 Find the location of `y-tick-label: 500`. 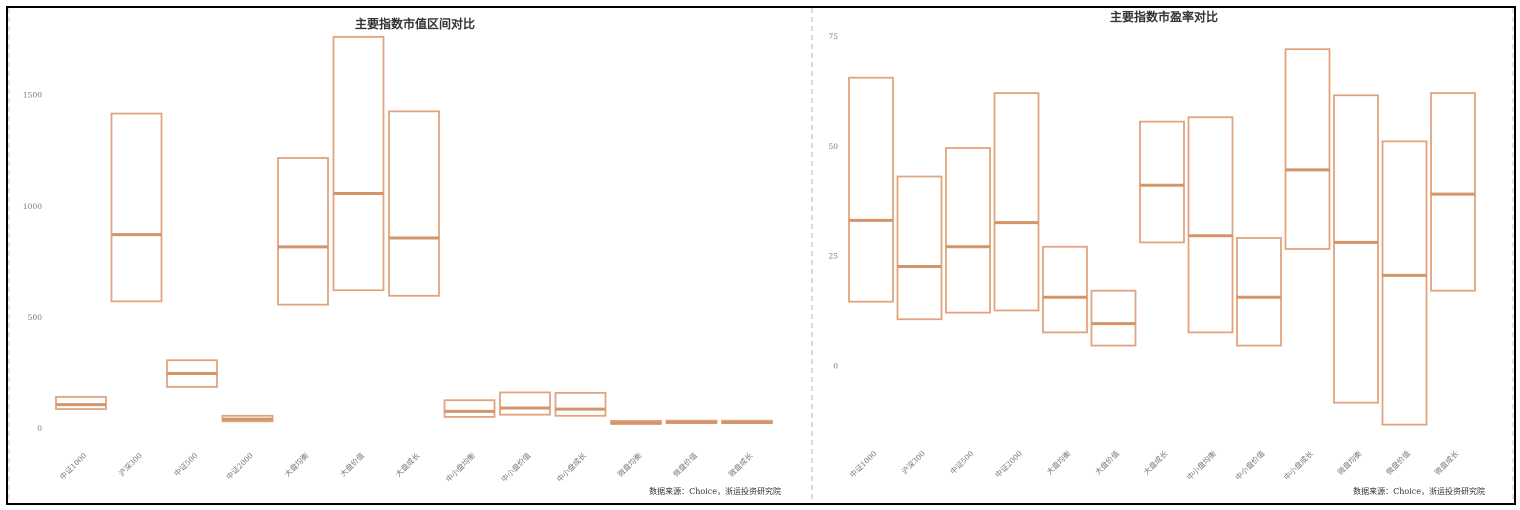

y-tick-label: 500 is located at coordinates (35, 317).